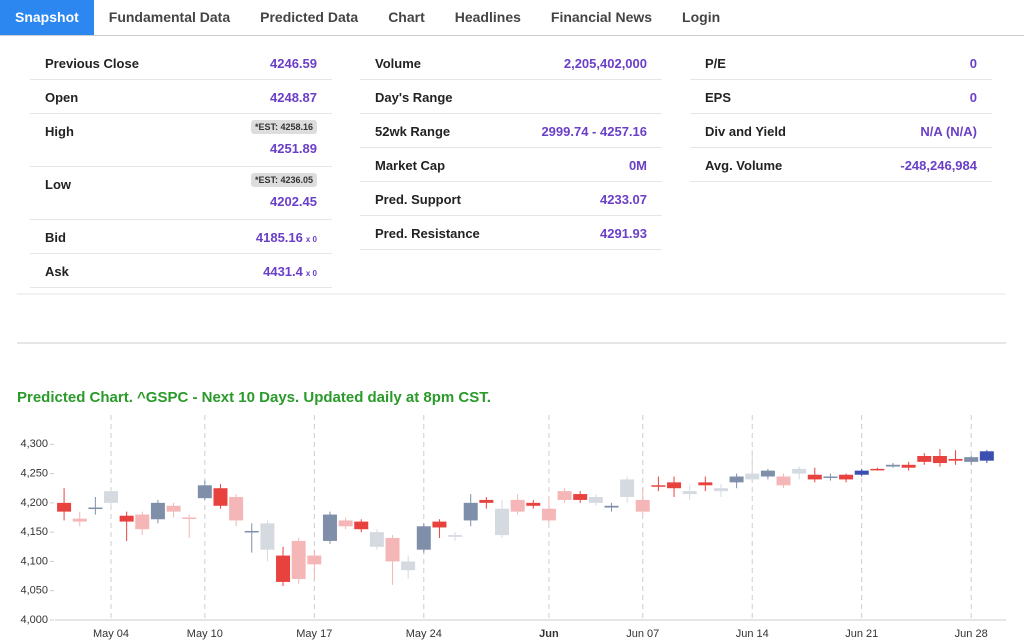  I want to click on row: P/E 0, so click(841, 63).